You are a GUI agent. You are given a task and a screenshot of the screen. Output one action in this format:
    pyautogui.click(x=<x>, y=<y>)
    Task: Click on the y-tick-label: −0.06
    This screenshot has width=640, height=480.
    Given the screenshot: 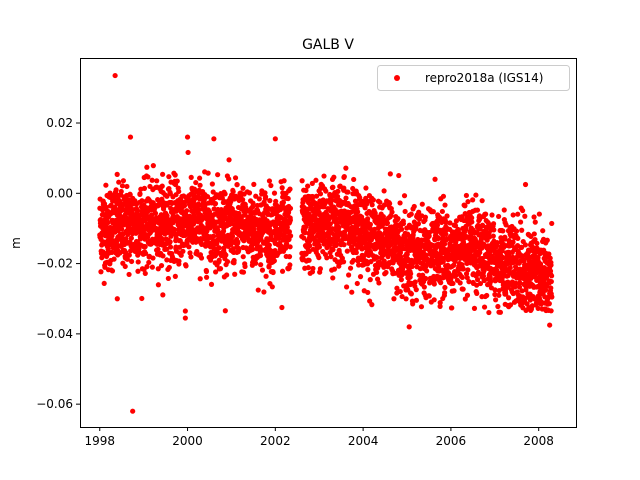 What is the action you would take?
    pyautogui.click(x=54, y=404)
    